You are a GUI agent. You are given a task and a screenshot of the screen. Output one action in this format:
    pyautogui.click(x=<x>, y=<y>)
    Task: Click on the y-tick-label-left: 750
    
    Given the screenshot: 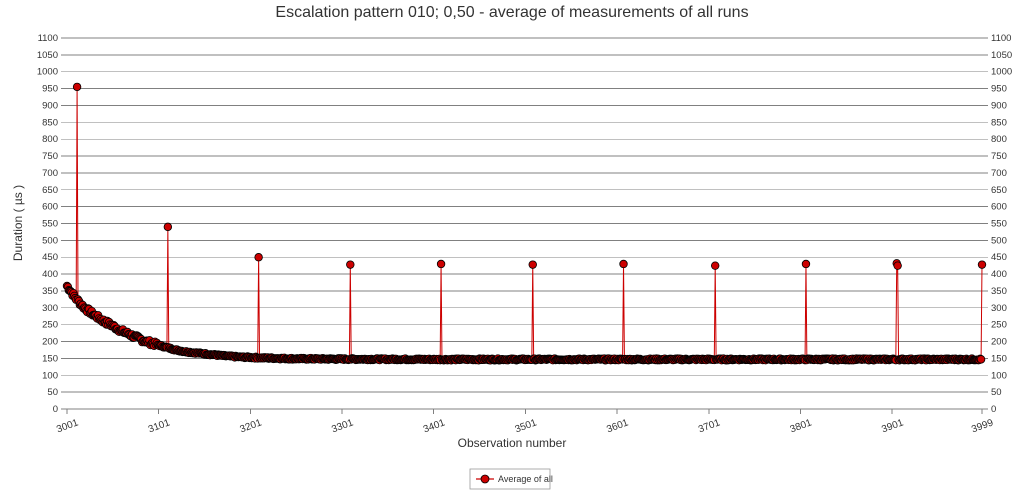 What is the action you would take?
    pyautogui.click(x=50, y=156)
    